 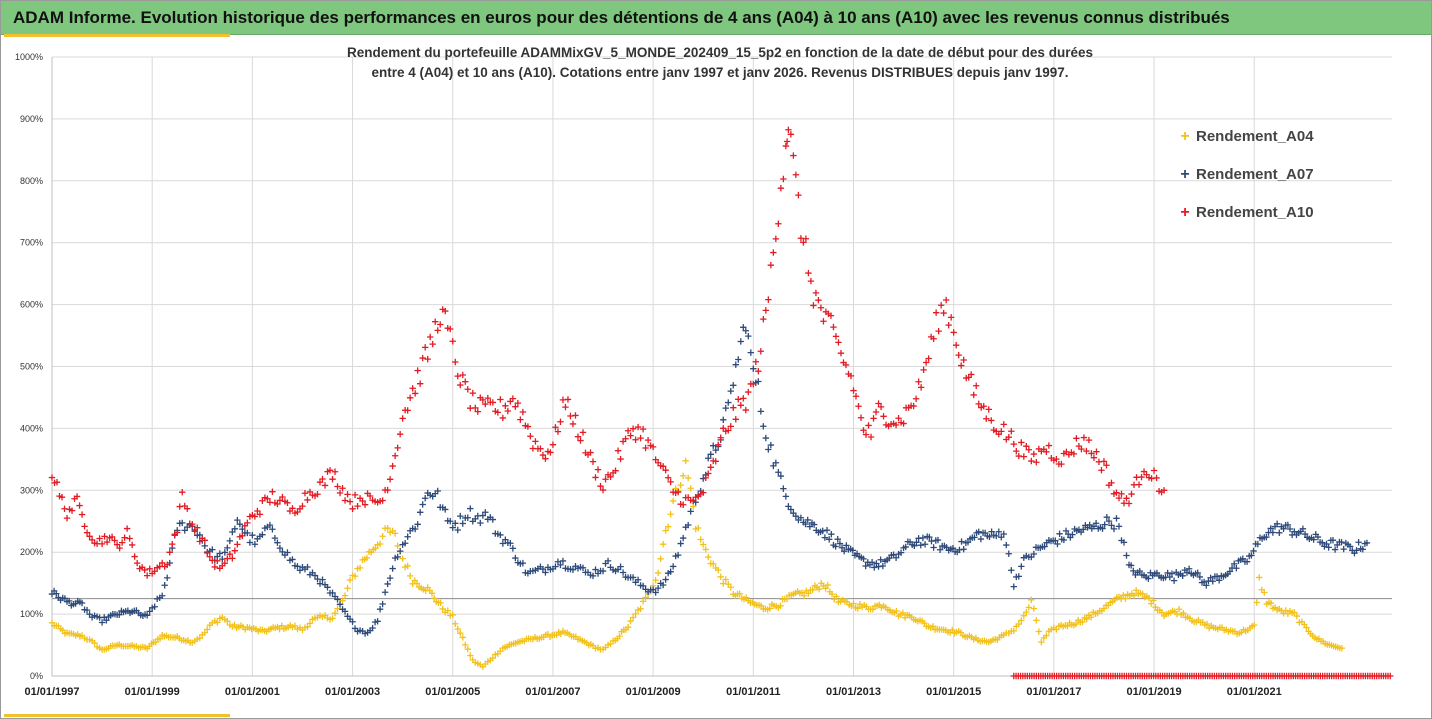 What do you see at coordinates (953, 692) in the screenshot?
I see `x-tick-label: 01/01/2015` at bounding box center [953, 692].